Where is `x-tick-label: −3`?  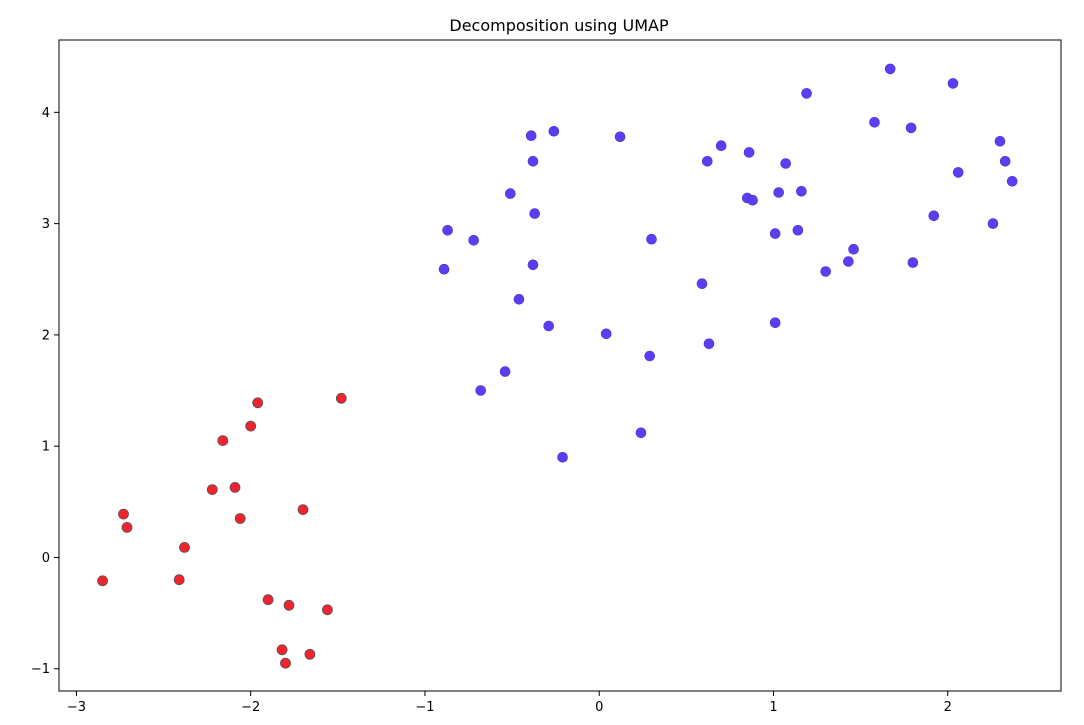
x-tick-label: −3 is located at coordinates (76, 707).